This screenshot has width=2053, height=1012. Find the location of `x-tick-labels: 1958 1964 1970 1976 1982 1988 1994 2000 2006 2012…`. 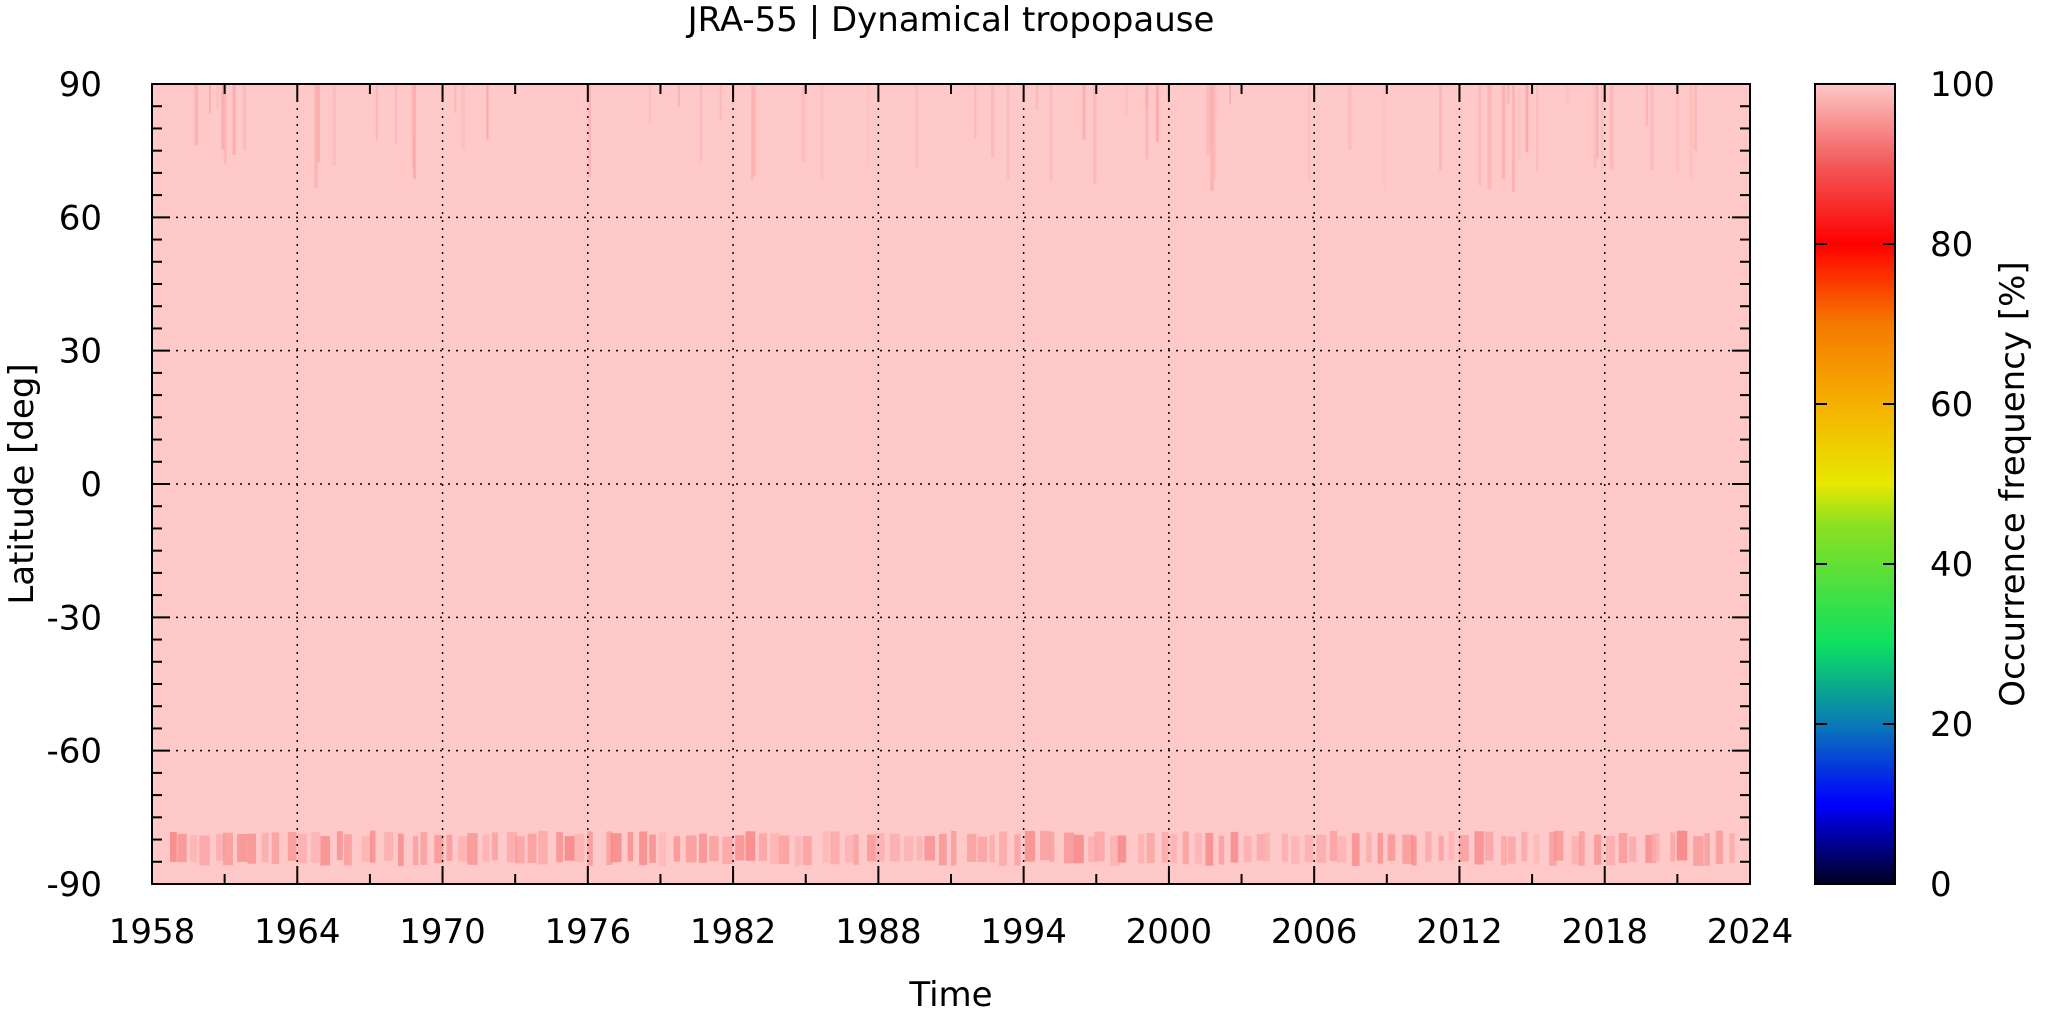

x-tick-labels: 1958 1964 1970 1976 1982 1988 1994 2000 2006 2012… is located at coordinates (951, 932).